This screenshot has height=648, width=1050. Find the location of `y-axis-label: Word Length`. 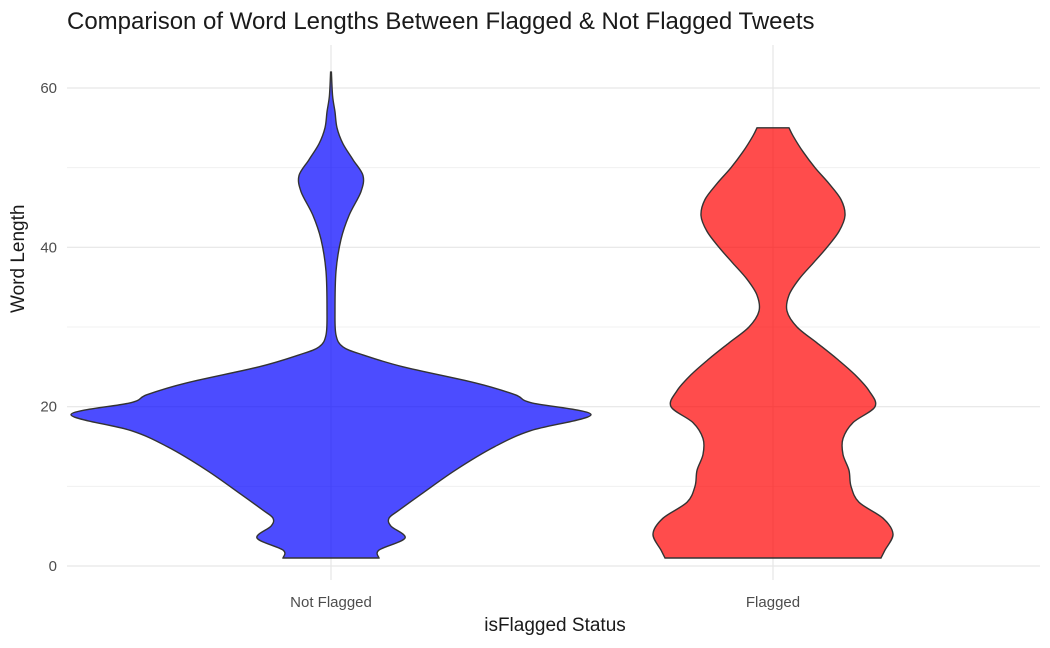

y-axis-label: Word Length is located at coordinates (18, 258).